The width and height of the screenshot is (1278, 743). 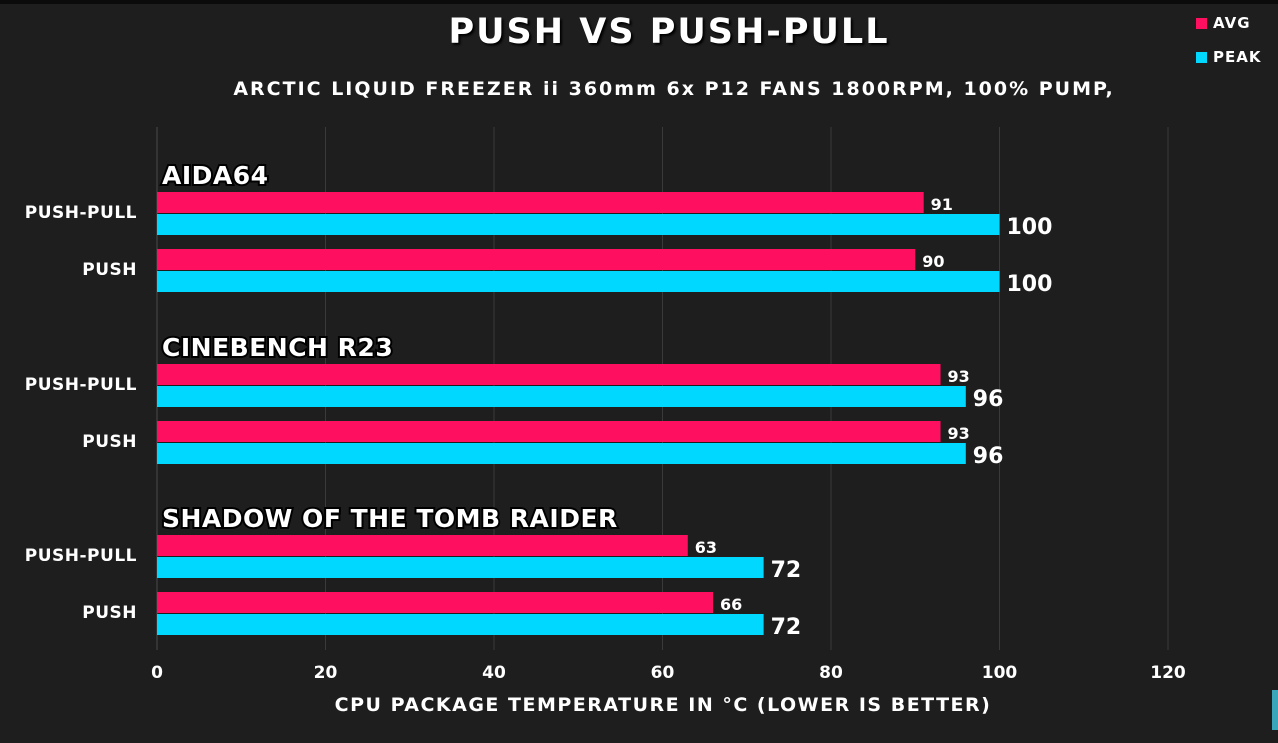 What do you see at coordinates (731, 604) in the screenshot?
I see `avg-value-label: 66` at bounding box center [731, 604].